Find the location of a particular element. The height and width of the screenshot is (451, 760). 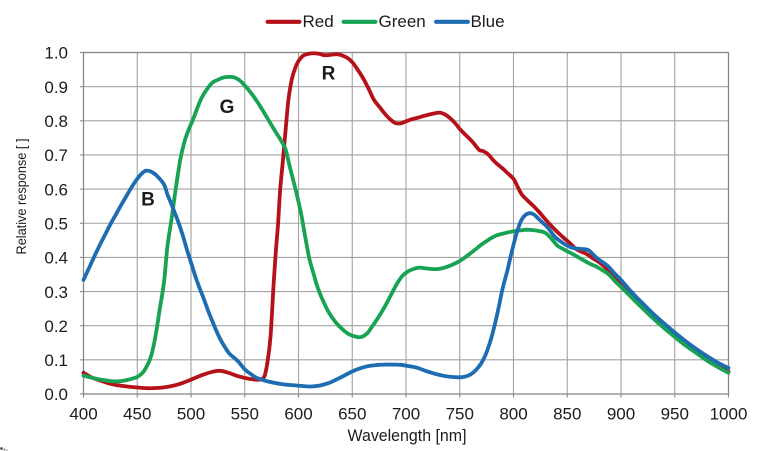

svg-text: 0.7 is located at coordinates (56, 155).